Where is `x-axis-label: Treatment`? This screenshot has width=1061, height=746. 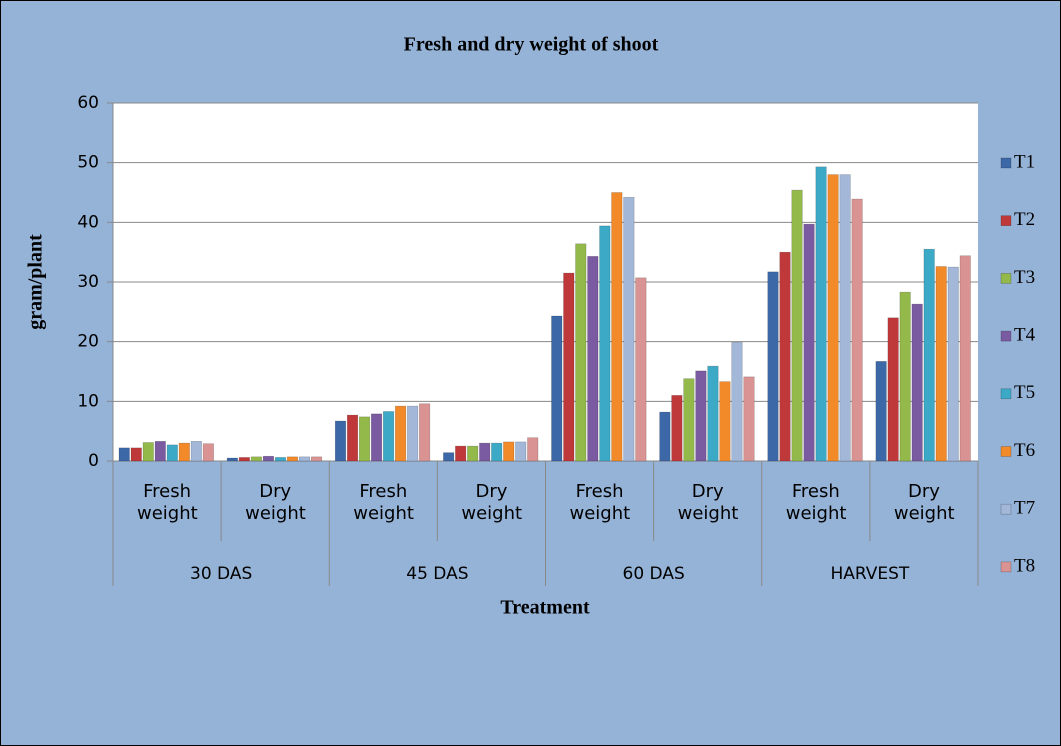
x-axis-label: Treatment is located at coordinates (545, 608).